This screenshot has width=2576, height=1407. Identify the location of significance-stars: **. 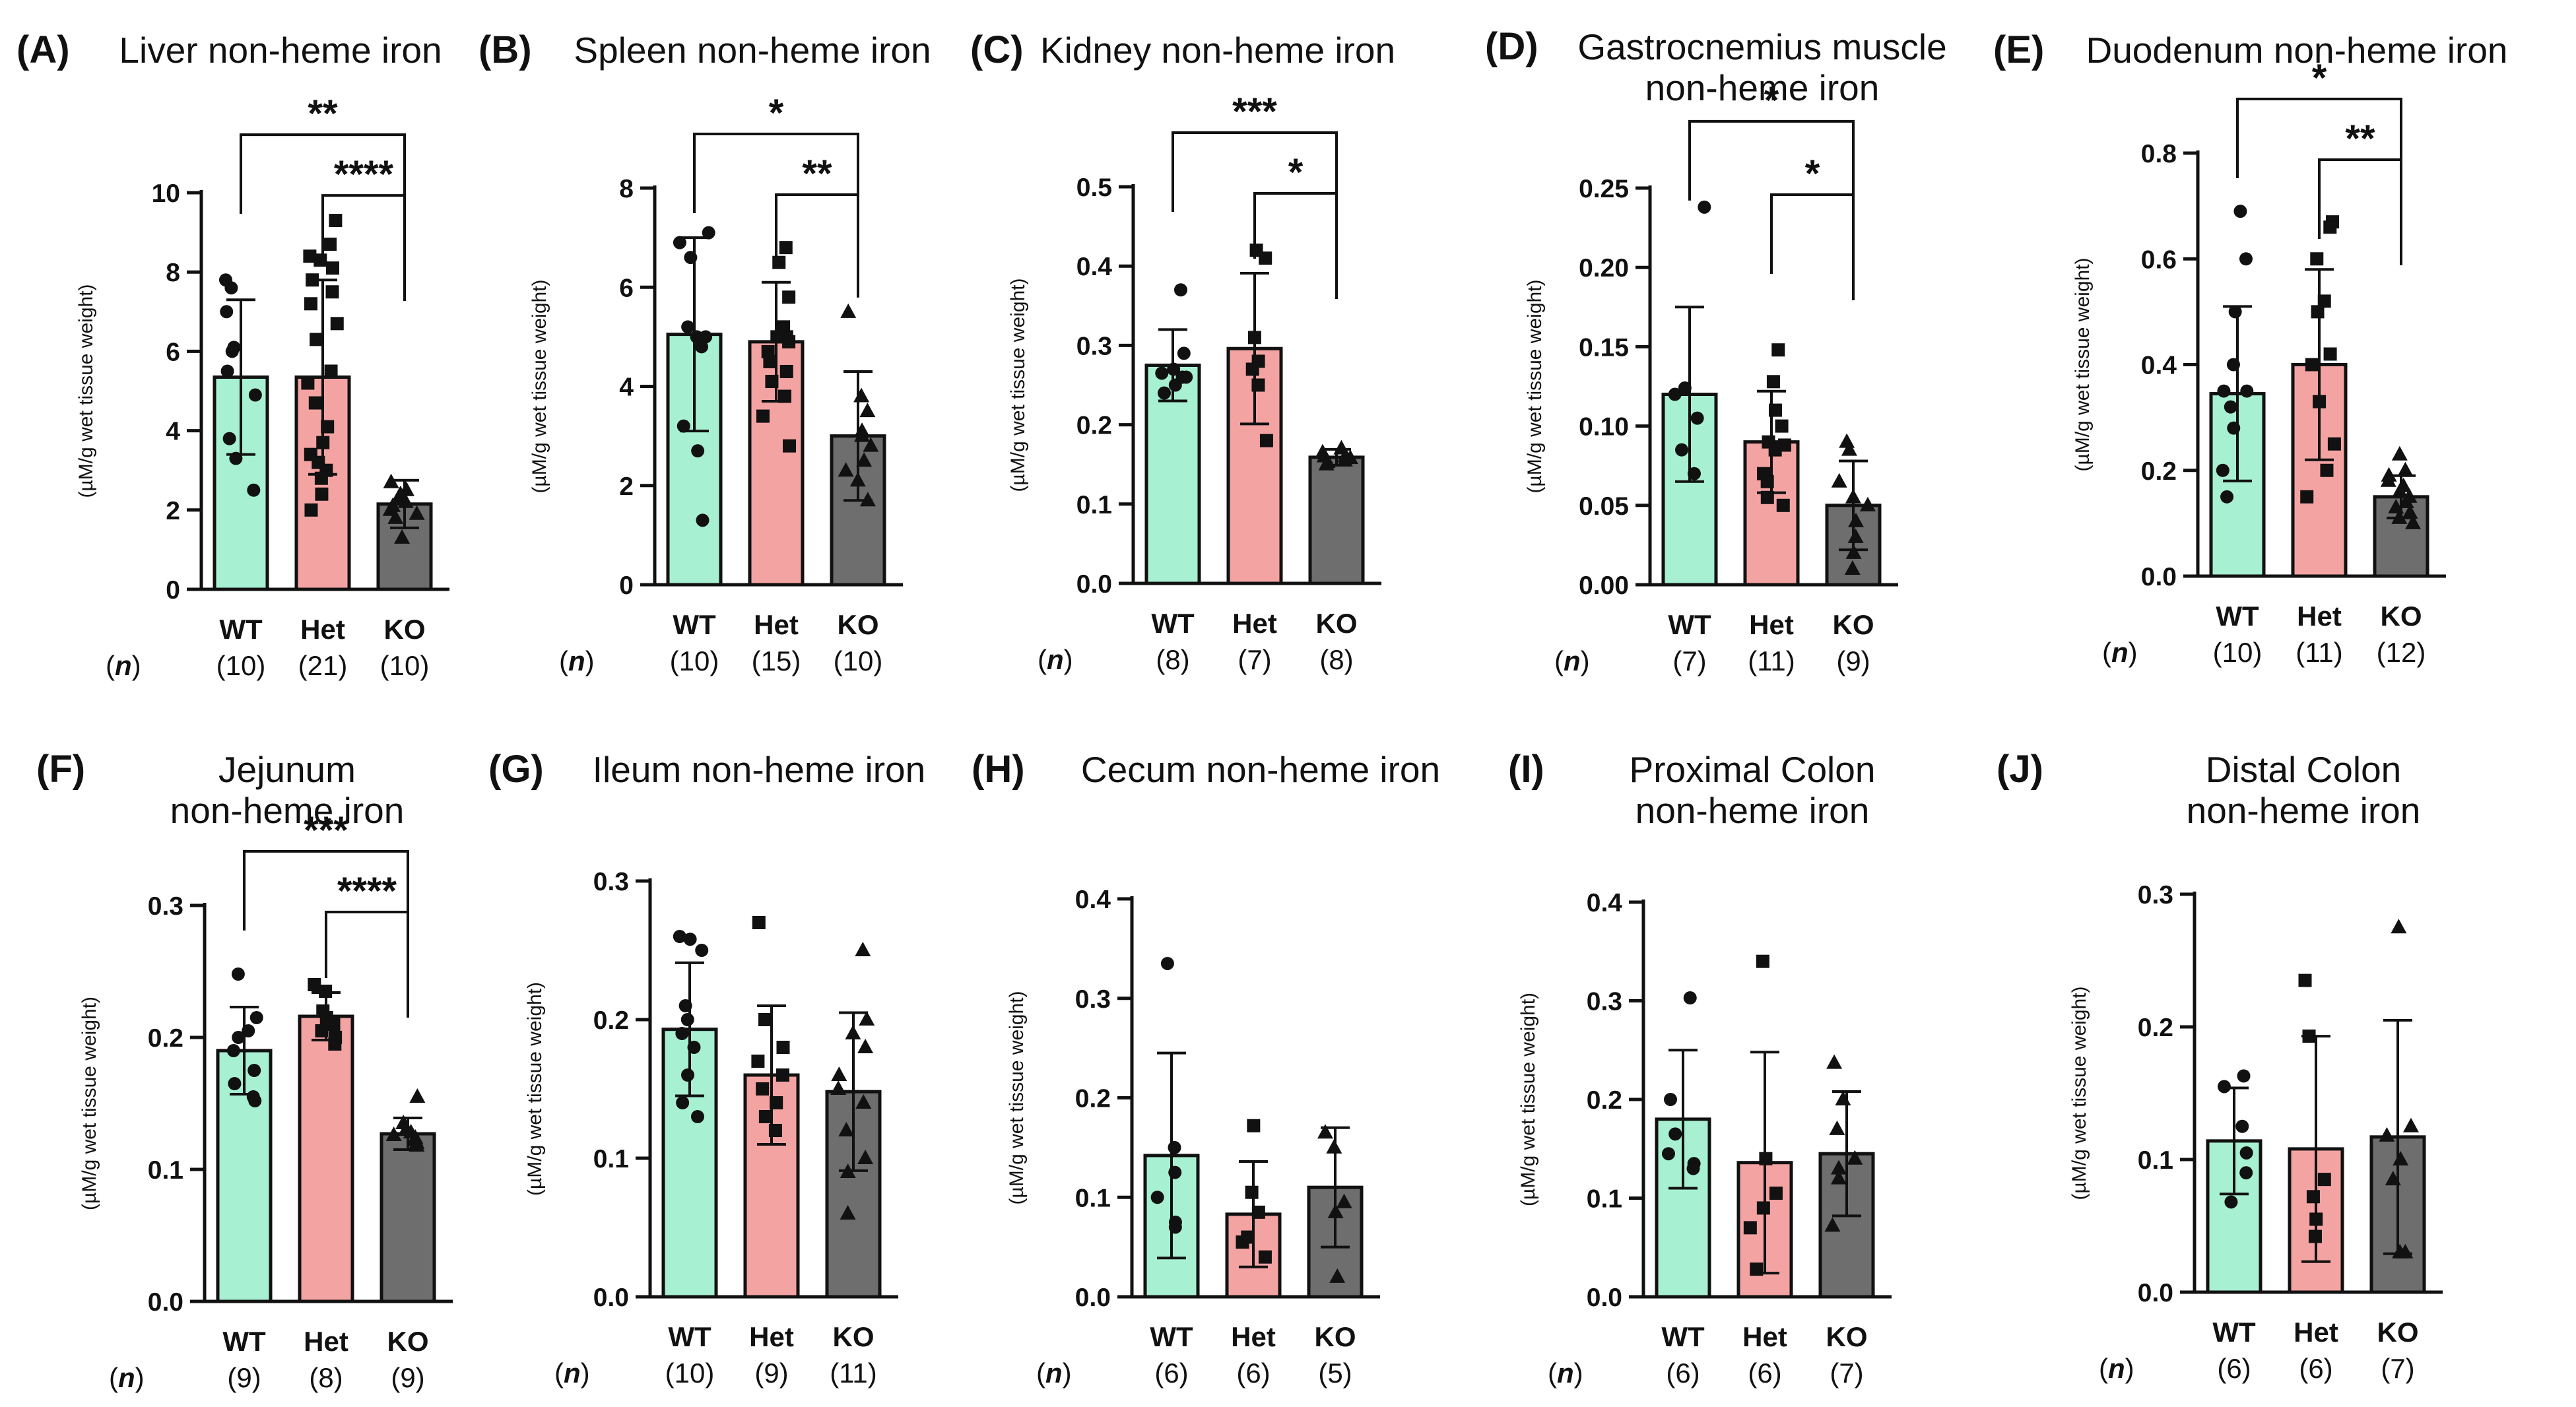
(2360, 138).